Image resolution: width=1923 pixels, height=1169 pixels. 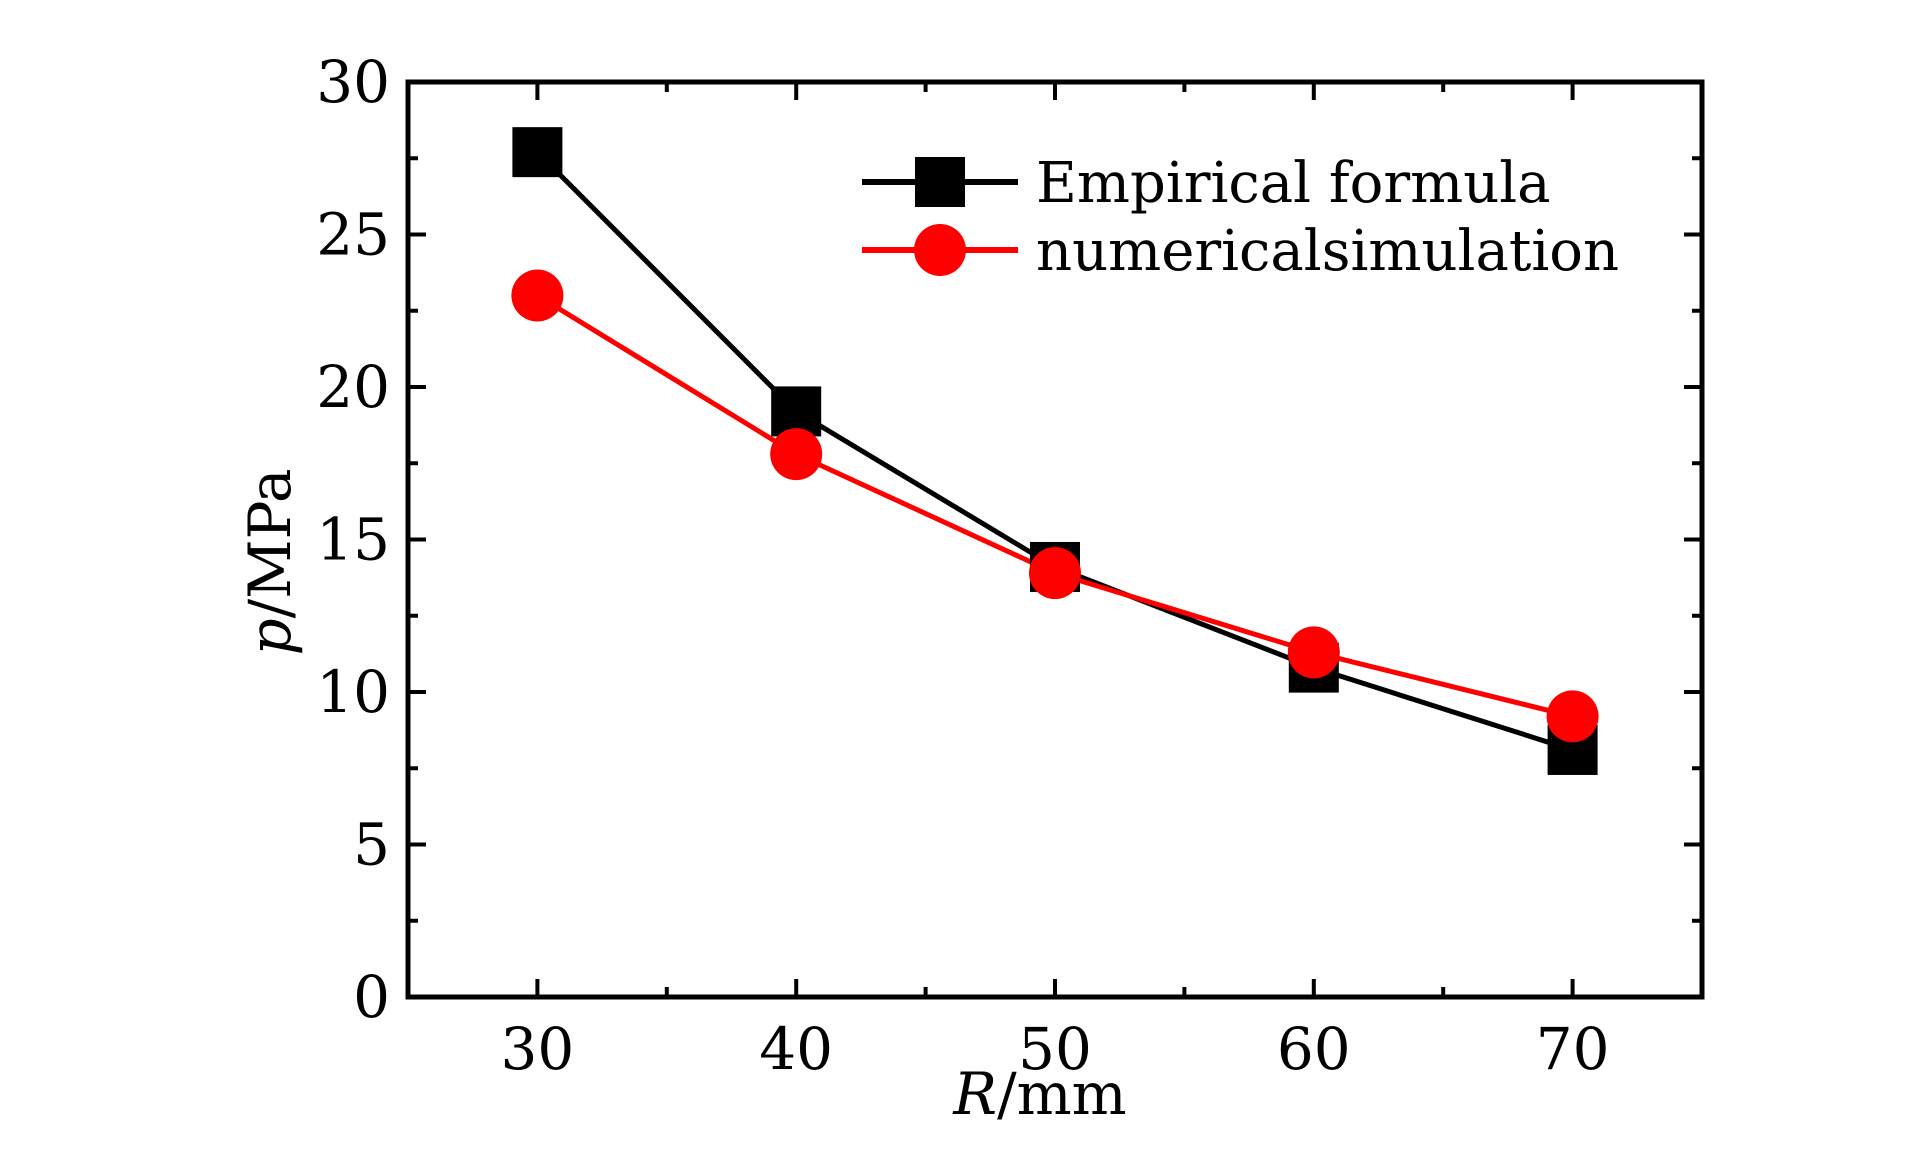 What do you see at coordinates (1293, 183) in the screenshot?
I see `legend-label: Empirical formula` at bounding box center [1293, 183].